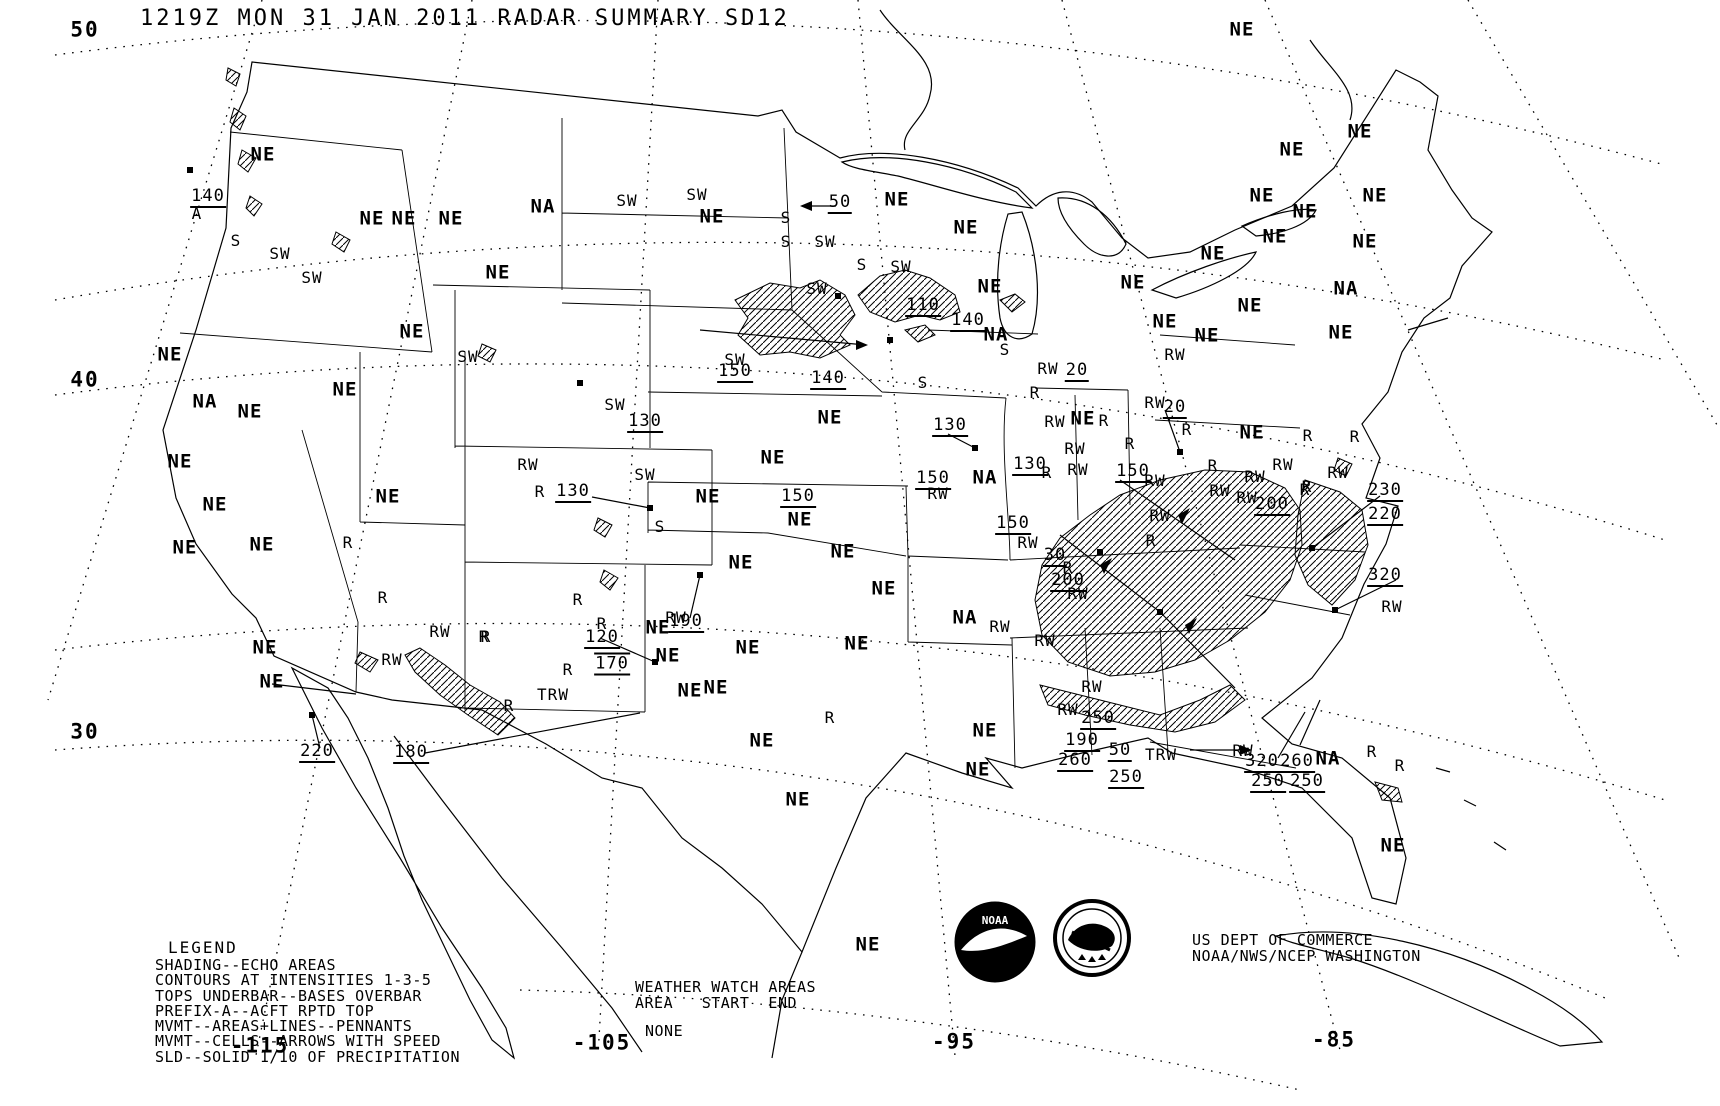 This screenshot has width=1720, height=1106. Describe the element at coordinates (1116, 80) in the screenshot. I see `canada-water-features` at that location.